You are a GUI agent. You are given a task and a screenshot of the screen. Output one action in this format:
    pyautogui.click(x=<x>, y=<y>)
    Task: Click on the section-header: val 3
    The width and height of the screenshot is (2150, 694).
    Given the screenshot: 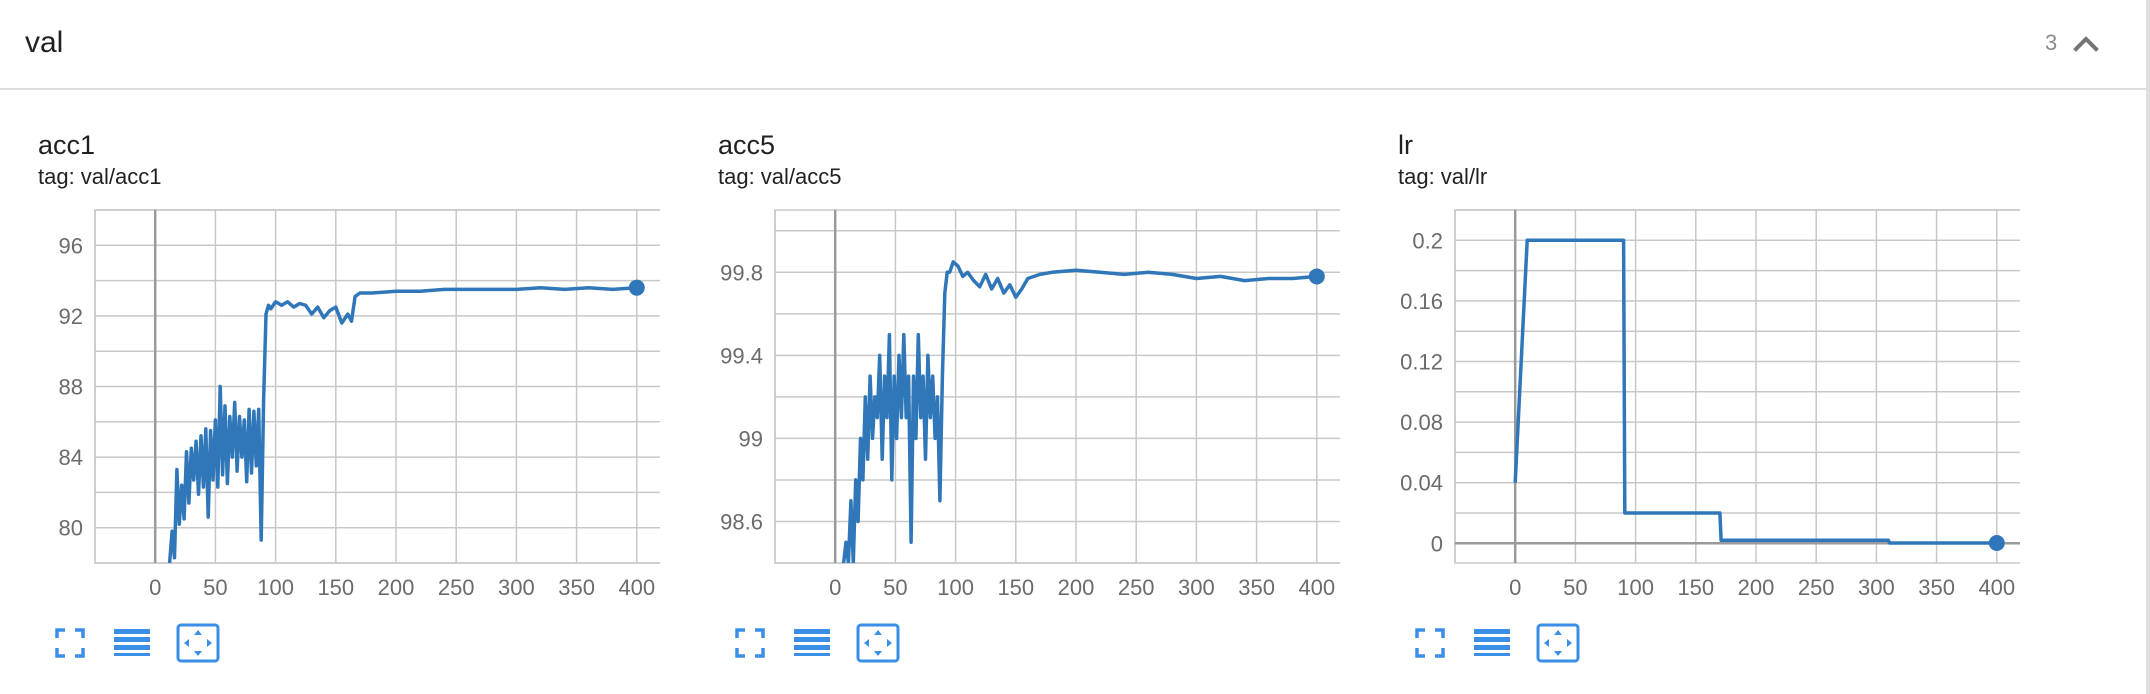 What is the action you would take?
    pyautogui.click(x=1075, y=45)
    